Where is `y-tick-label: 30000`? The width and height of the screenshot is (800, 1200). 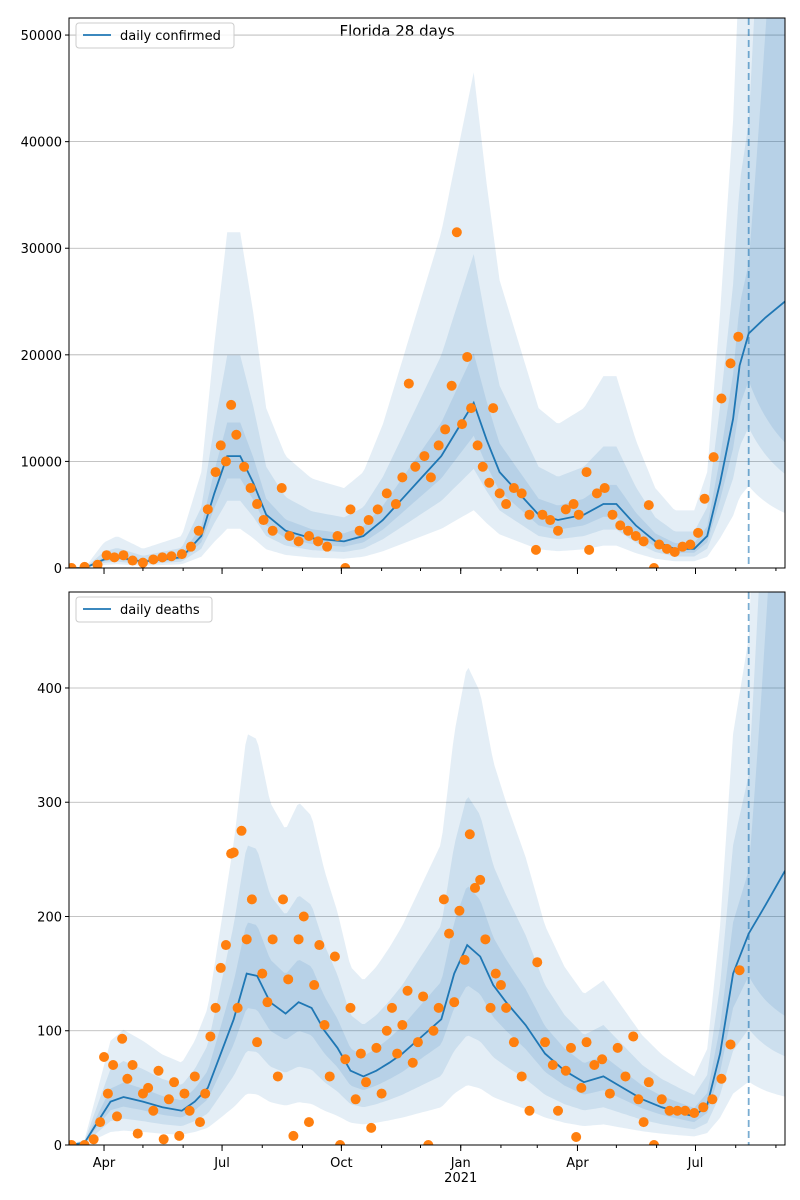
y-tick-label: 30000 is located at coordinates (41, 249).